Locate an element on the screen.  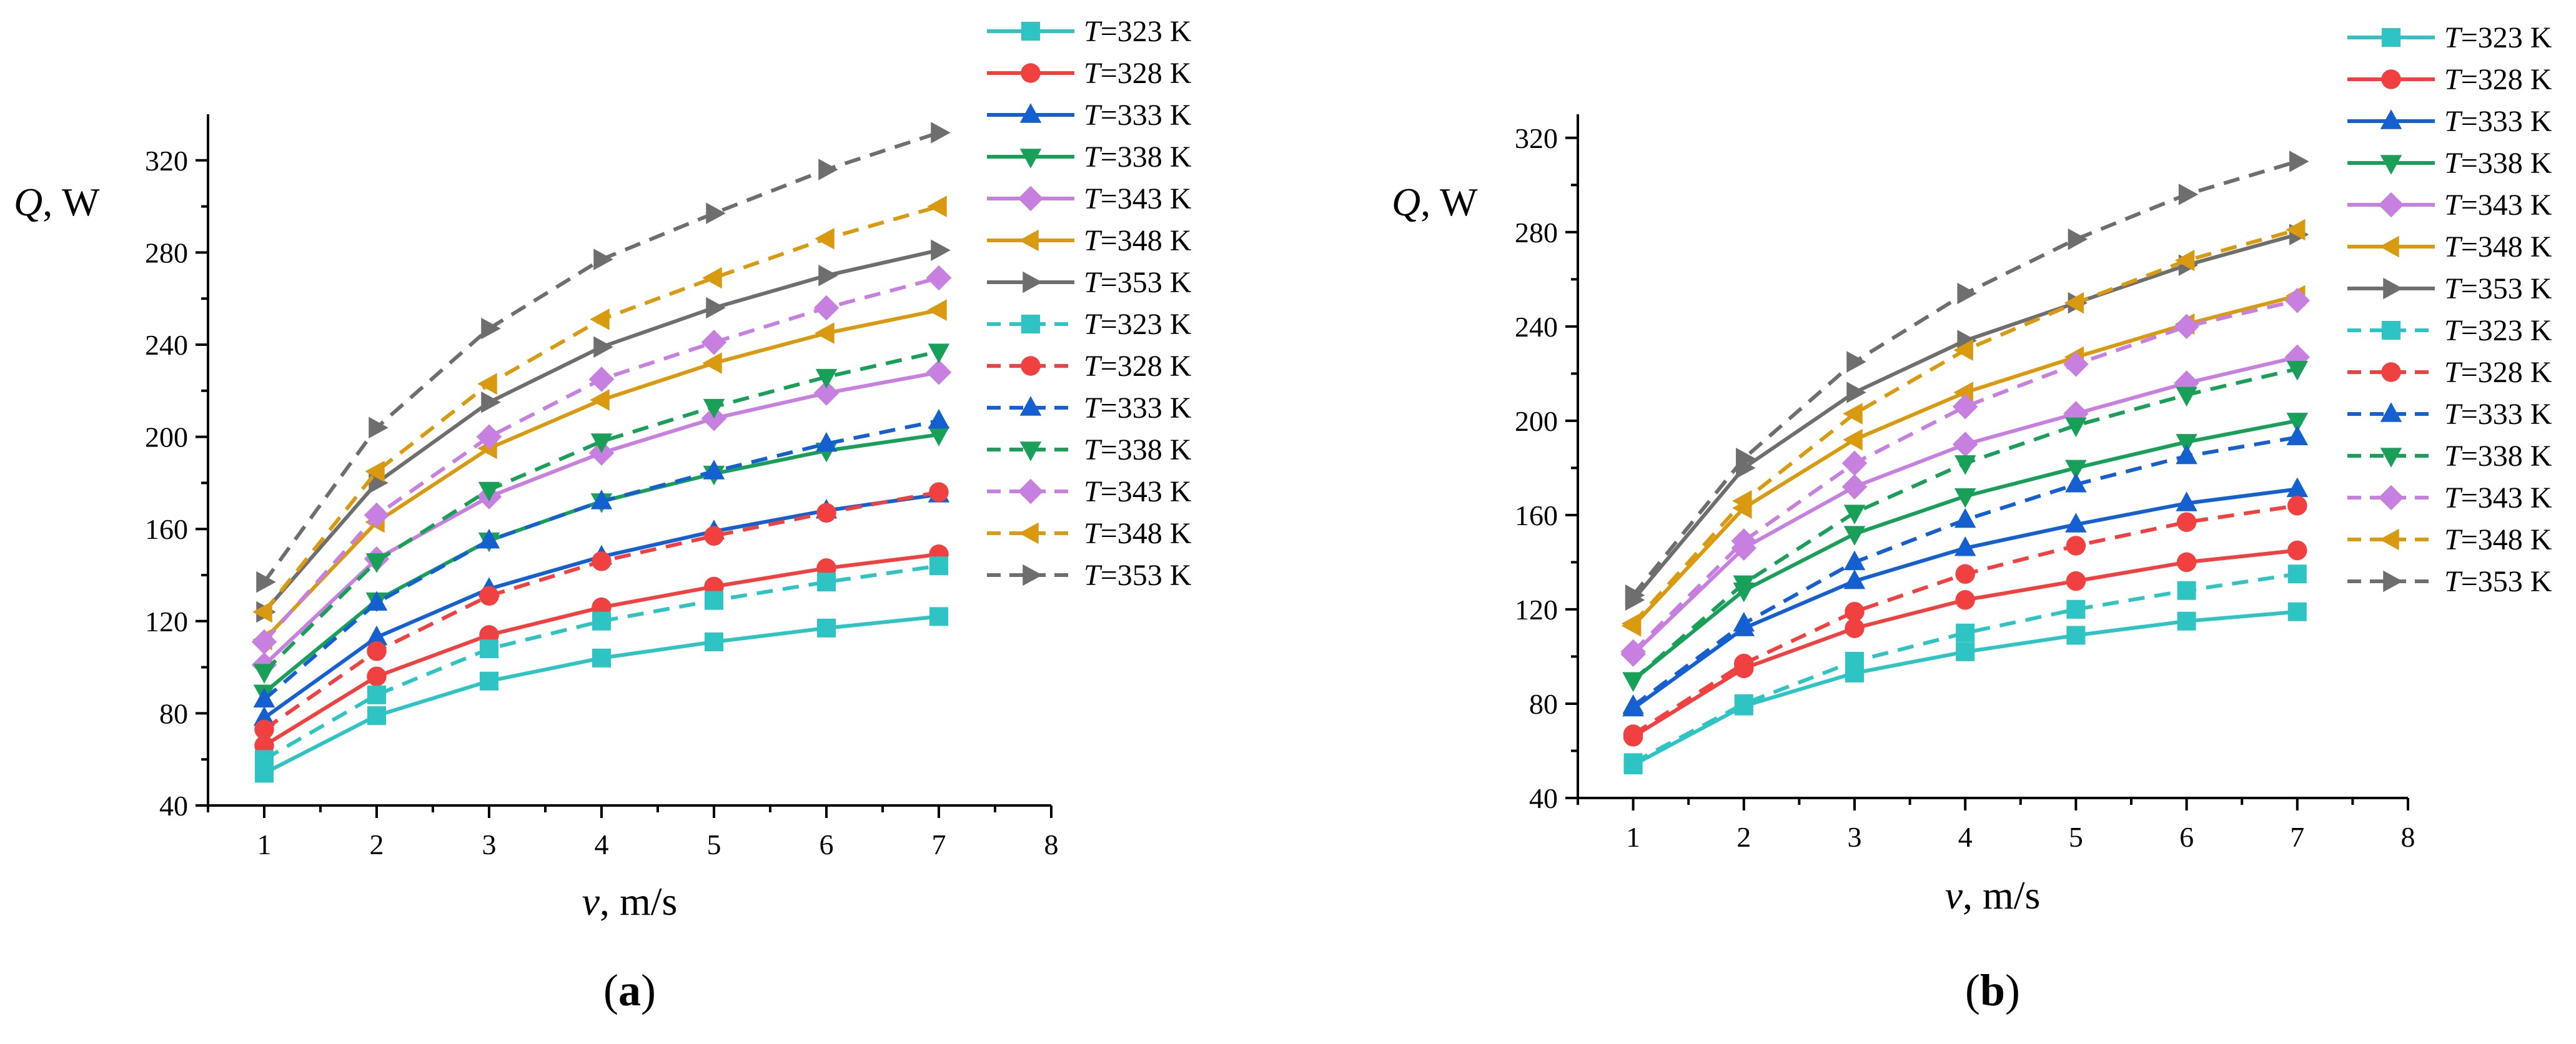
legend-label: T=338 K is located at coordinates (1138, 449).